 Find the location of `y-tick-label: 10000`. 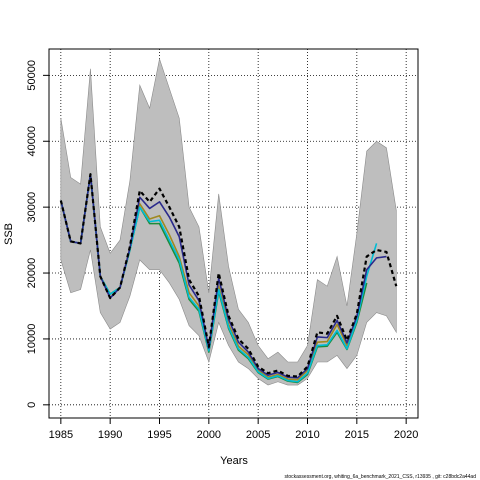

y-tick-label: 10000 is located at coordinates (32, 339).